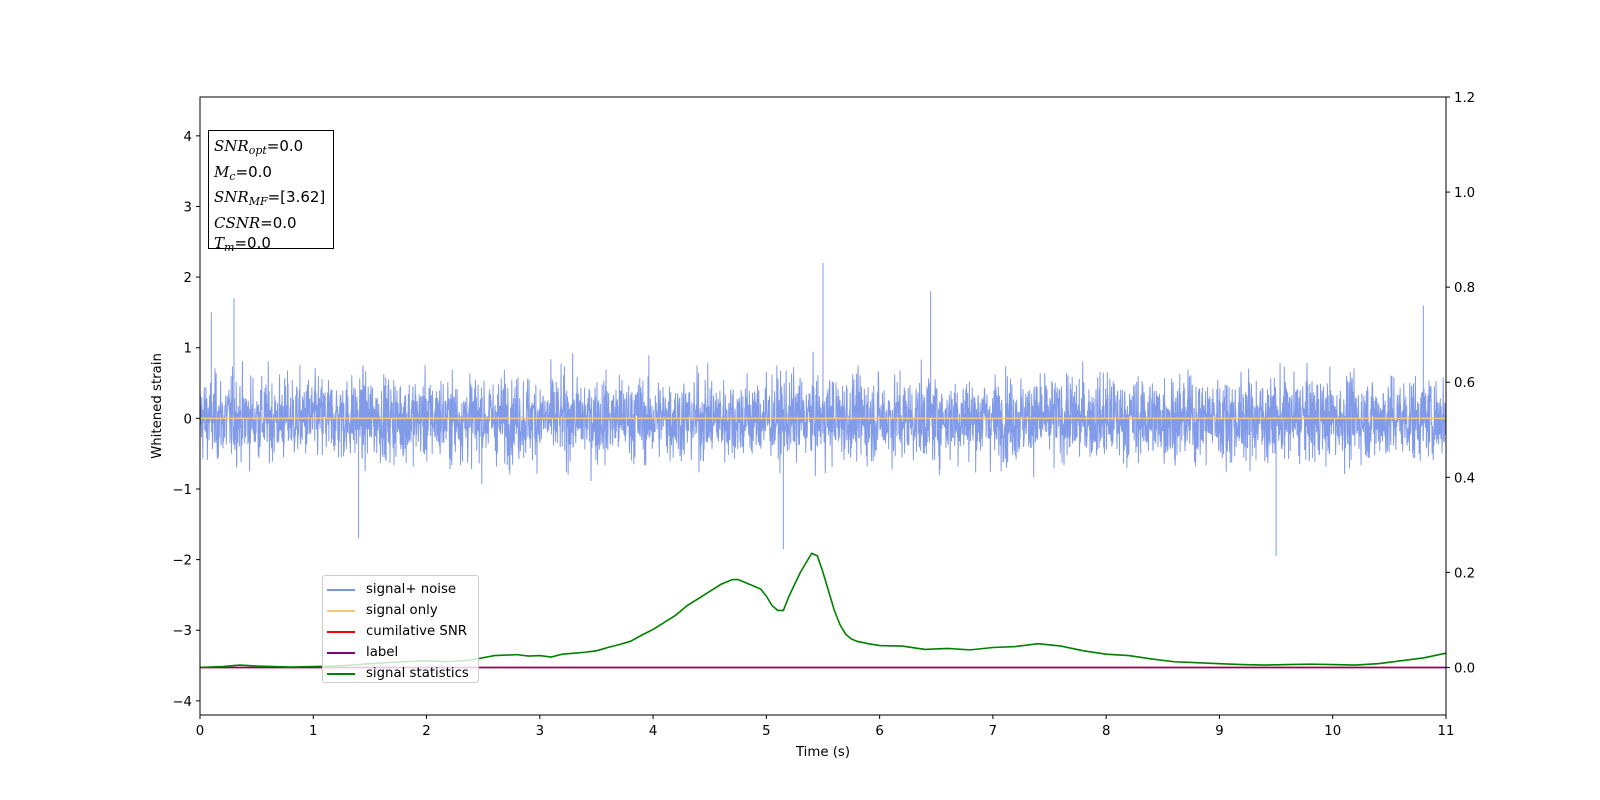 This screenshot has height=800, width=1600. What do you see at coordinates (182, 490) in the screenshot?
I see `y-left-tick-label: −1` at bounding box center [182, 490].